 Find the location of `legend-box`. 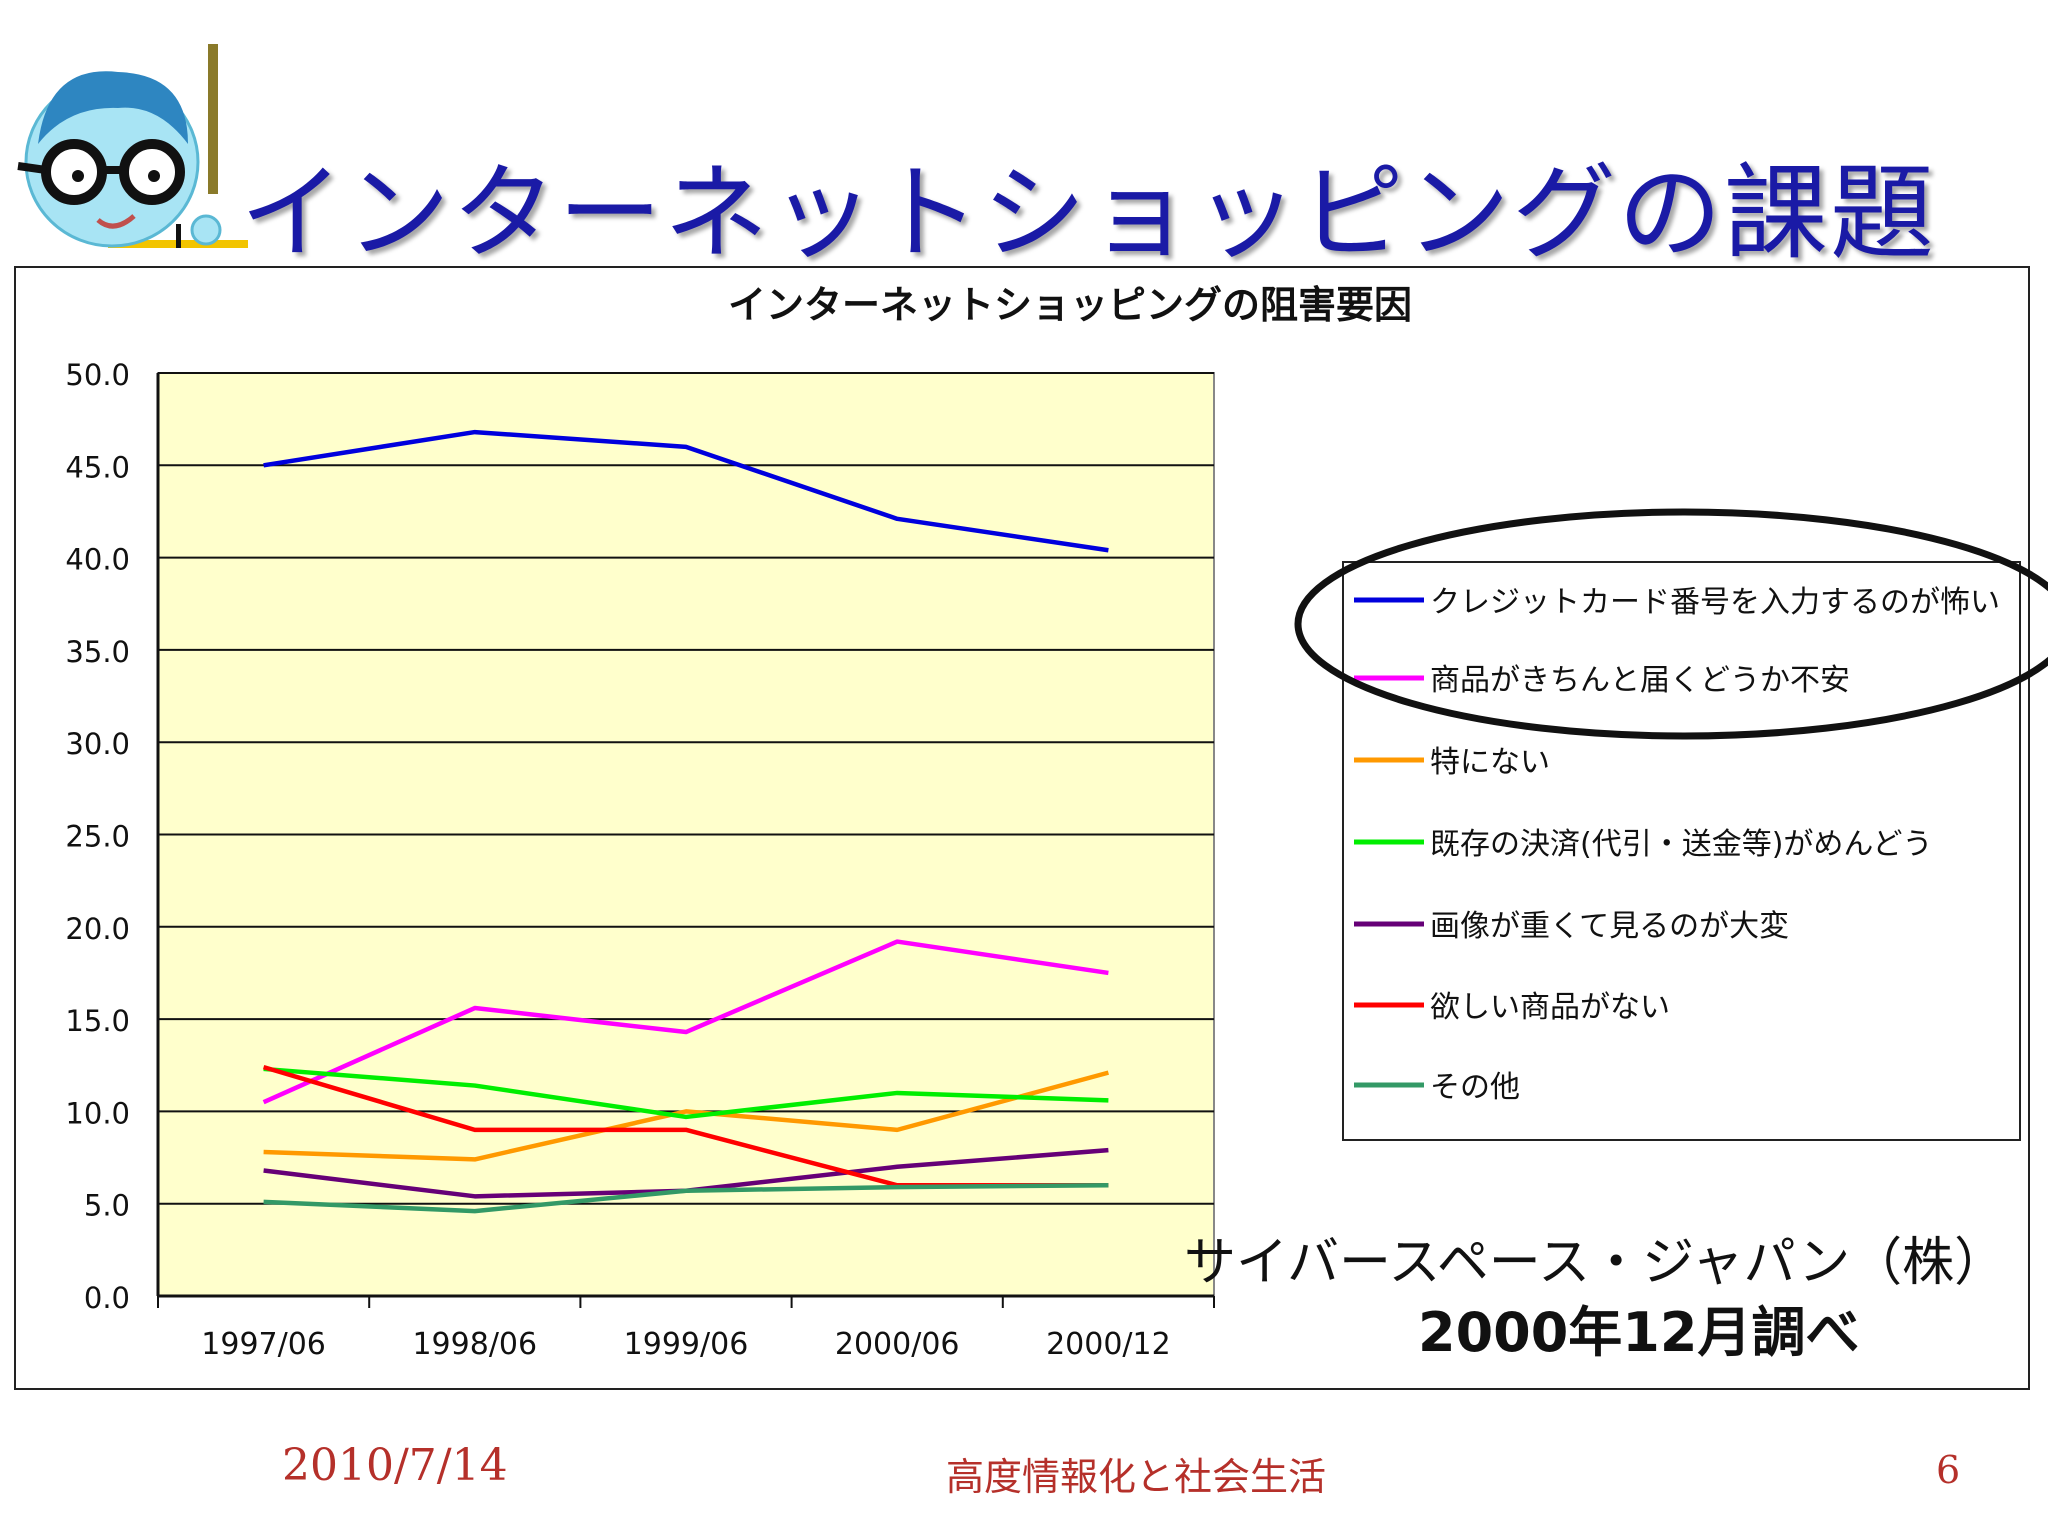

legend-box is located at coordinates (1681, 851).